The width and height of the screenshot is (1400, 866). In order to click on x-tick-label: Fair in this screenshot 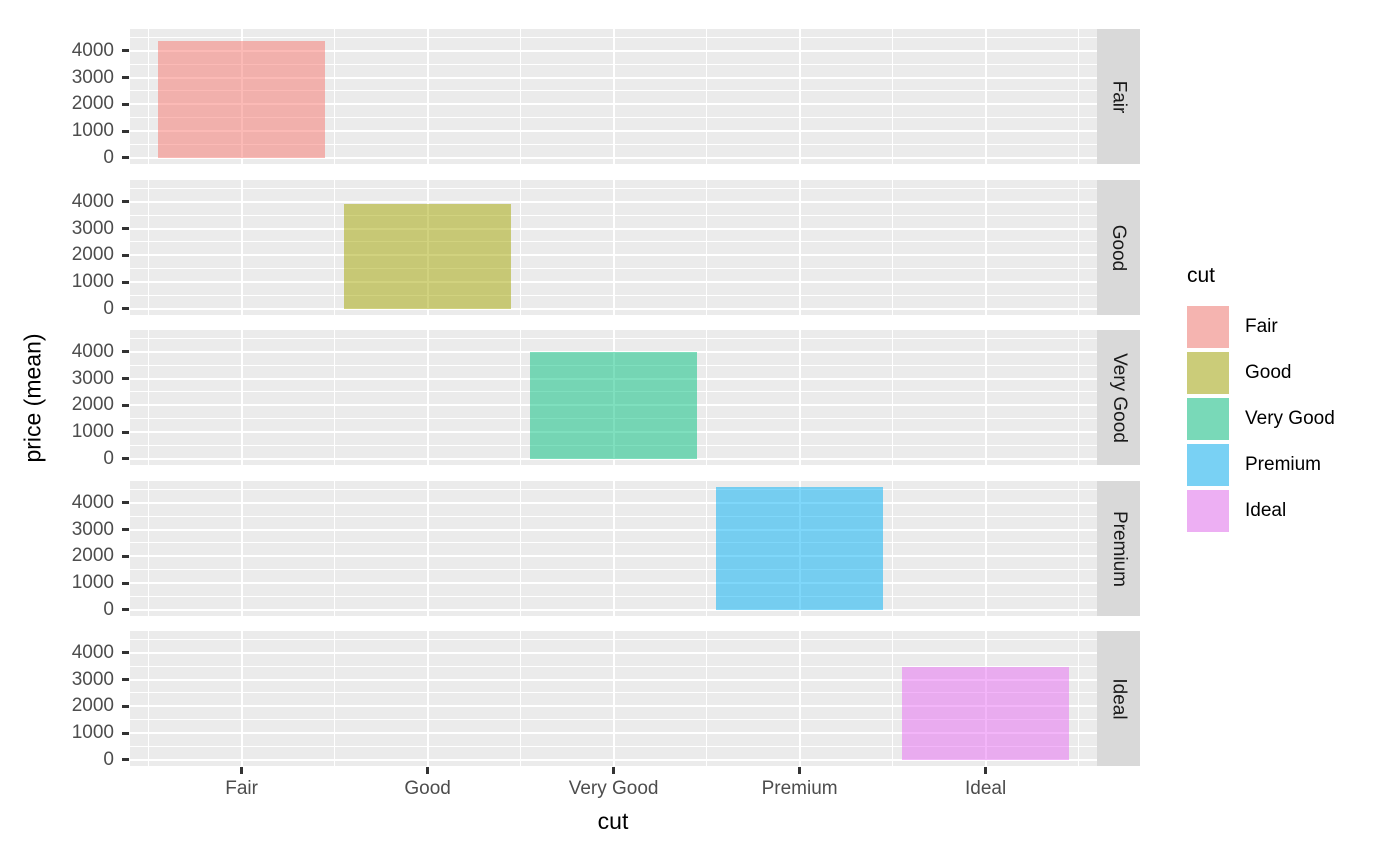, I will do `click(241, 788)`.